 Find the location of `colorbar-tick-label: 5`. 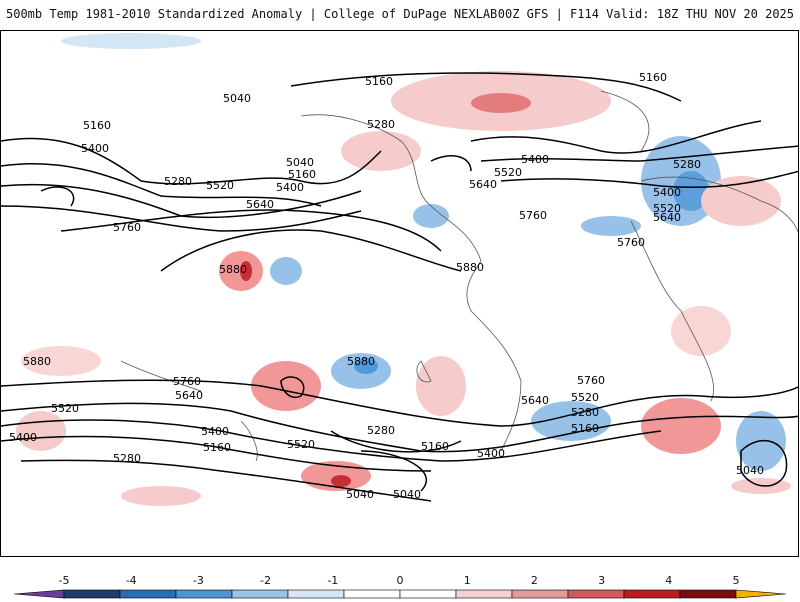

colorbar-tick-label: 5 is located at coordinates (736, 580).